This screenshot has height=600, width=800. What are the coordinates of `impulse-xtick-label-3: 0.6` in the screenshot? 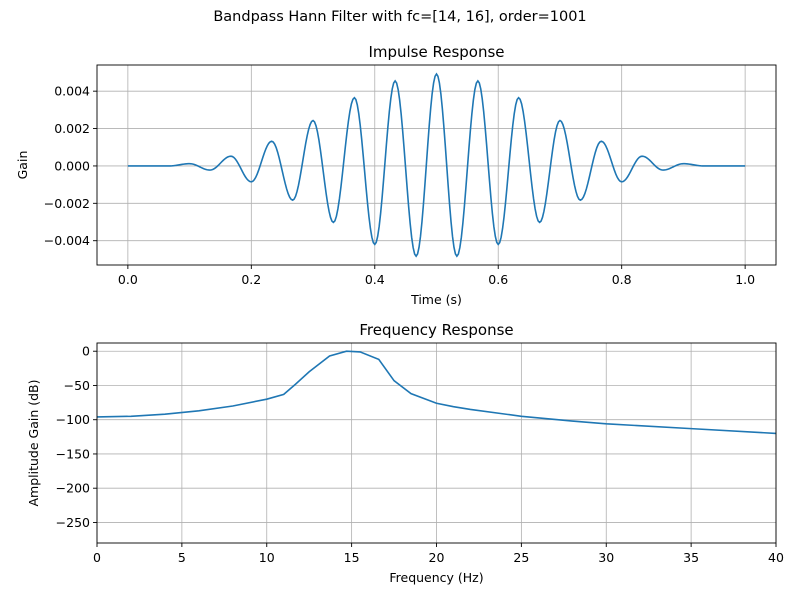 It's located at (498, 279).